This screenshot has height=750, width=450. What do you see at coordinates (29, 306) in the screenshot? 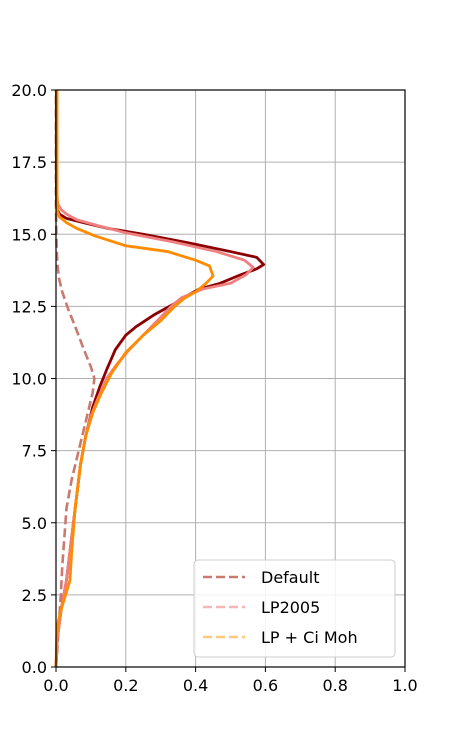
I see `y-tick-label: 12.5` at bounding box center [29, 306].